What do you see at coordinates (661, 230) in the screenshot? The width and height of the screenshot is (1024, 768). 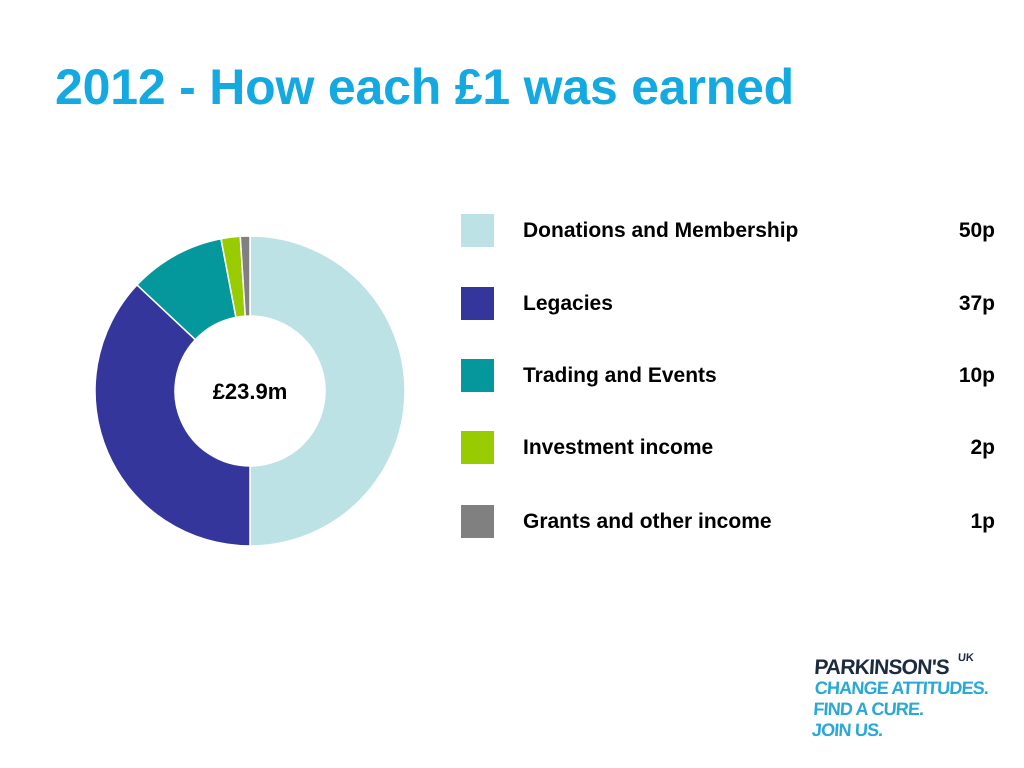 I see `legend-label: Donations and Membership` at bounding box center [661, 230].